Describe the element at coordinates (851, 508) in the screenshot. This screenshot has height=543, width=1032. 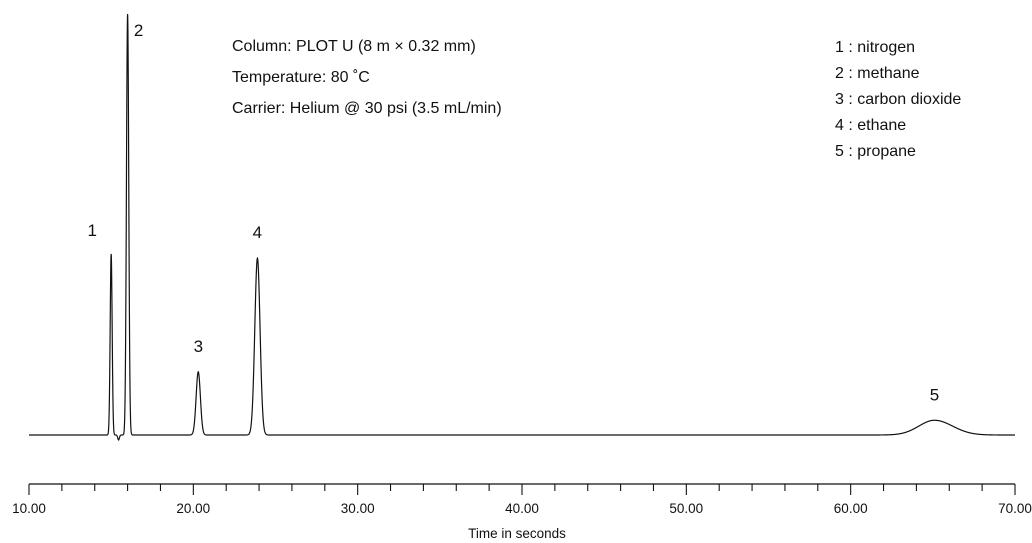
I see `x-tick-label: 60.00` at that location.